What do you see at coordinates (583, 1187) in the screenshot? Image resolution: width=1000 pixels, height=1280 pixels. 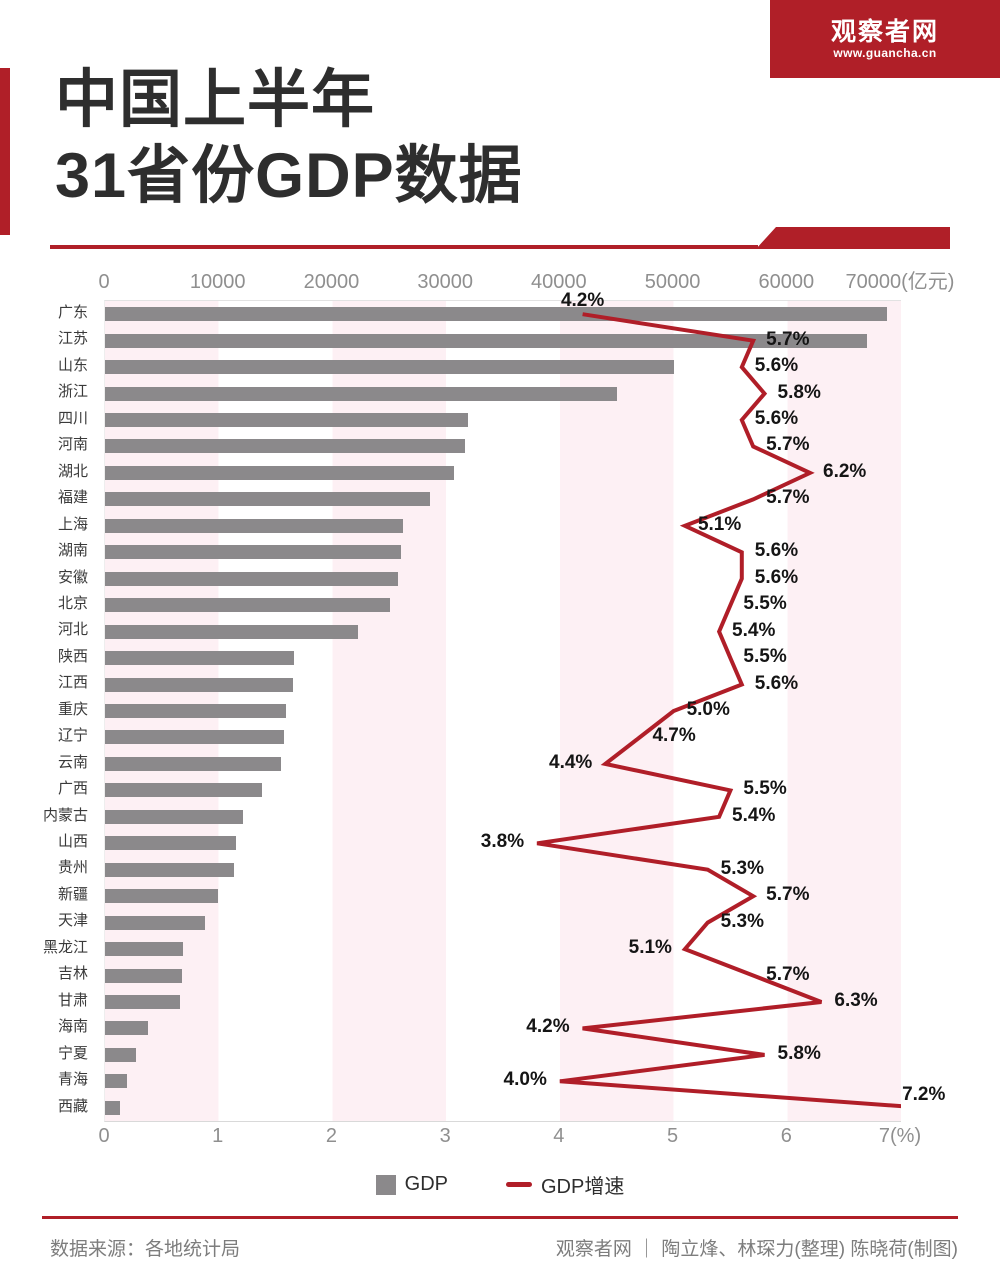 I see `legend-growth-label: GDP增速` at bounding box center [583, 1187].